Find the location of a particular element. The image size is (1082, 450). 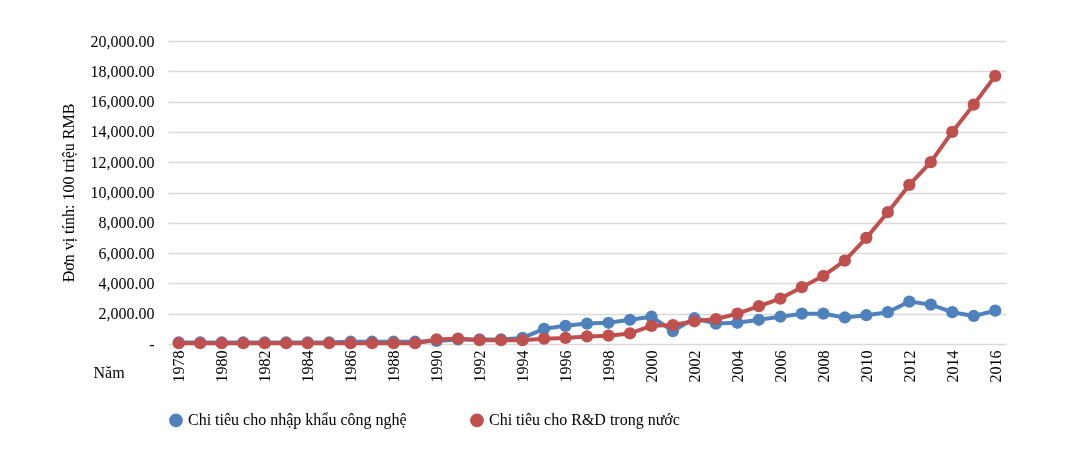

x-tick-label: 2008 is located at coordinates (823, 366).